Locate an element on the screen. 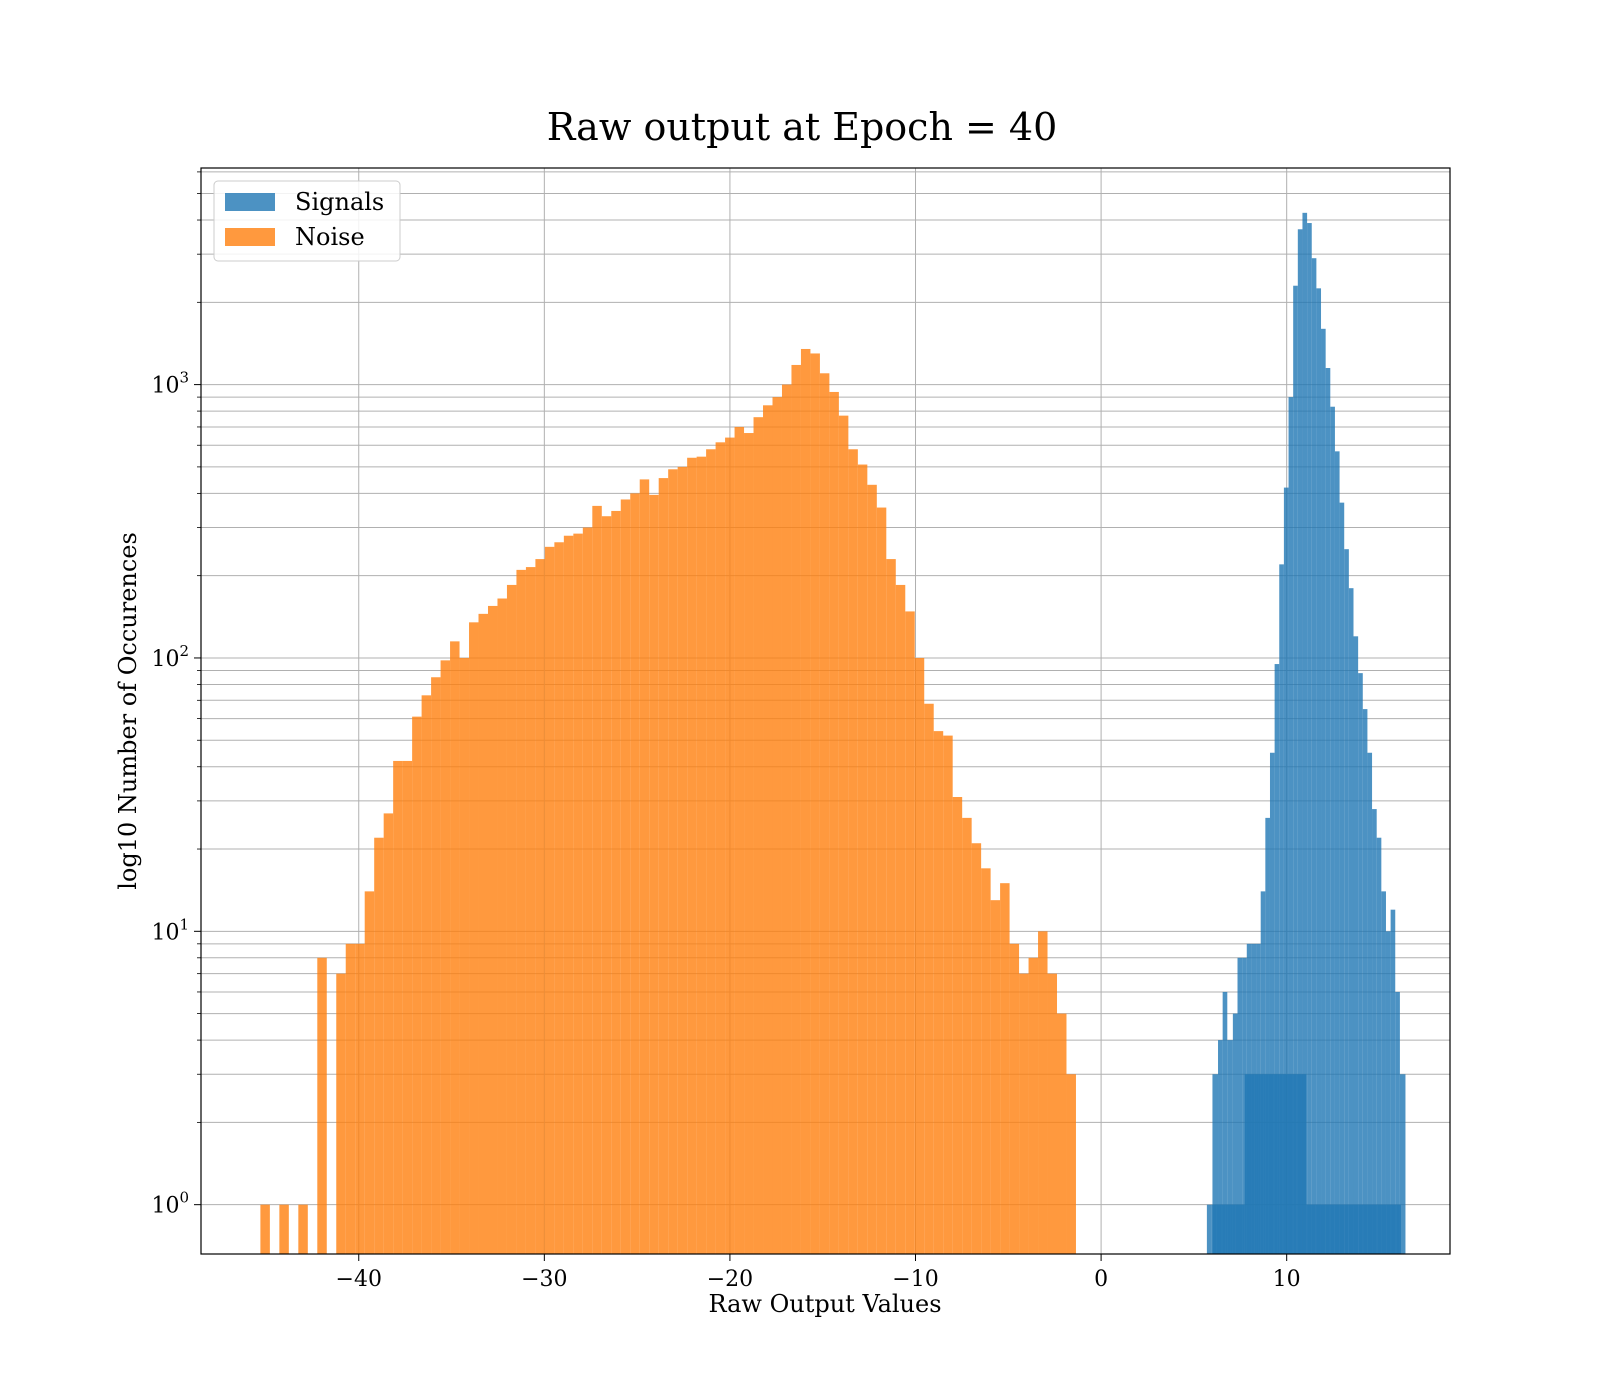 The width and height of the screenshot is (1600, 1400). y-axis-ticks: 10⁰ 10¹ 10² 10³ is located at coordinates (176, 695).